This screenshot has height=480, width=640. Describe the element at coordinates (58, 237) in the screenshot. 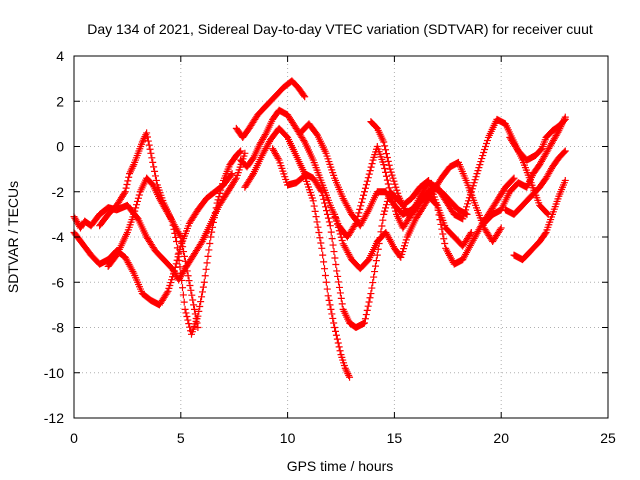

I see `y-tick-label: -4` at that location.